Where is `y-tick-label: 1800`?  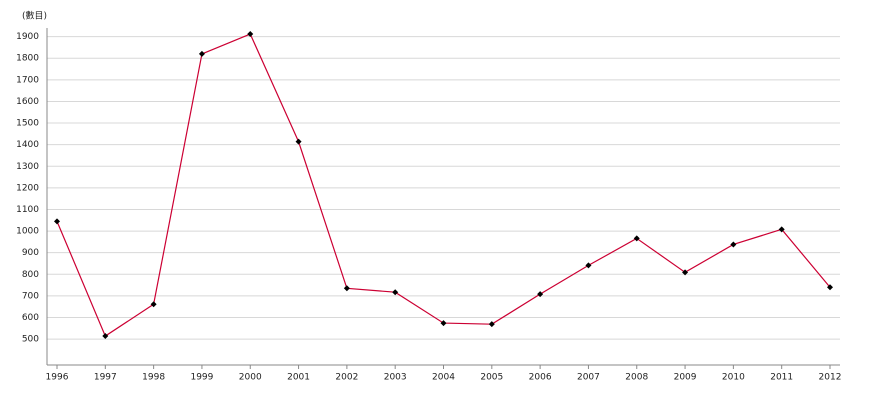
y-tick-label: 1800 is located at coordinates (27, 59).